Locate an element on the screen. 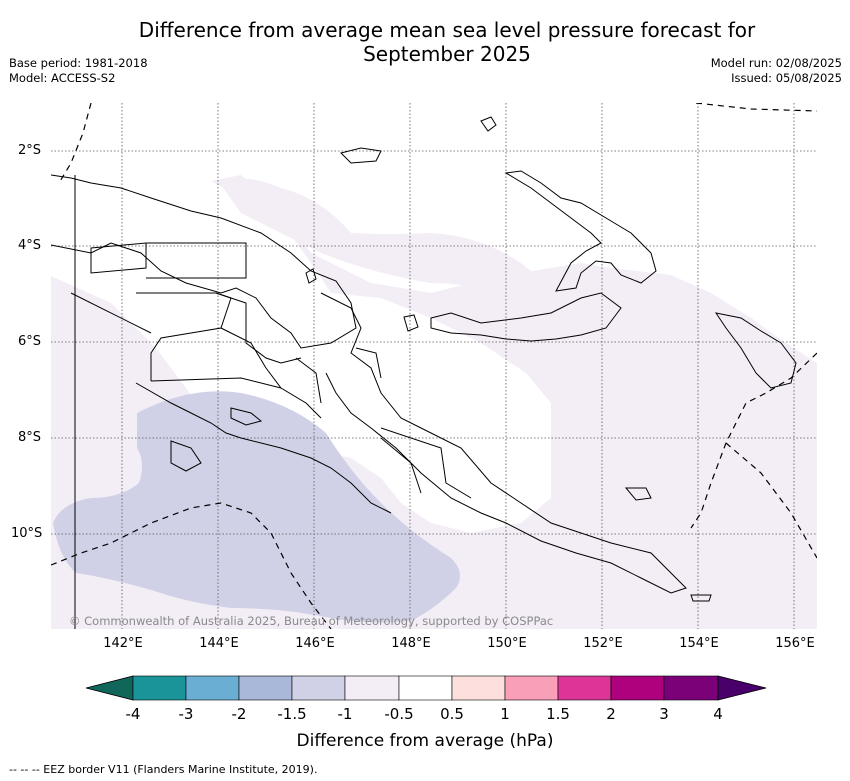 The image size is (850, 781). colorbar-extend-low is located at coordinates (109, 688).